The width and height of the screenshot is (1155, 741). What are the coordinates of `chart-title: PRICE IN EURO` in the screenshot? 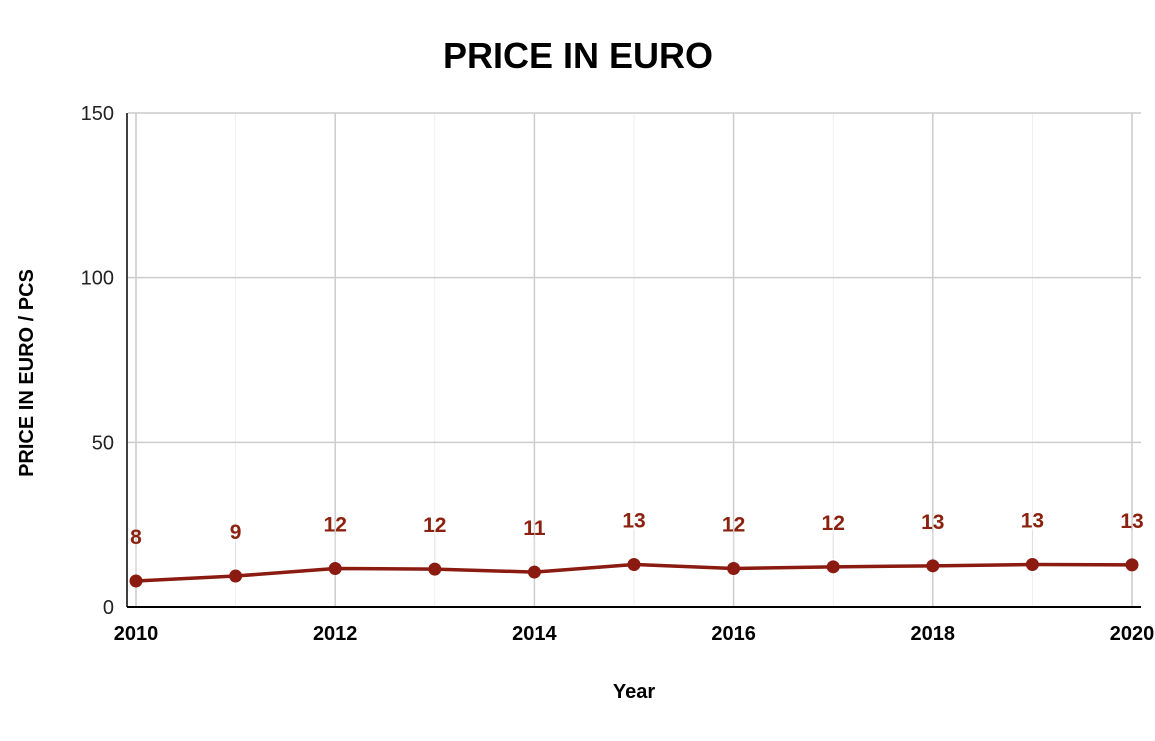 It's located at (578, 55).